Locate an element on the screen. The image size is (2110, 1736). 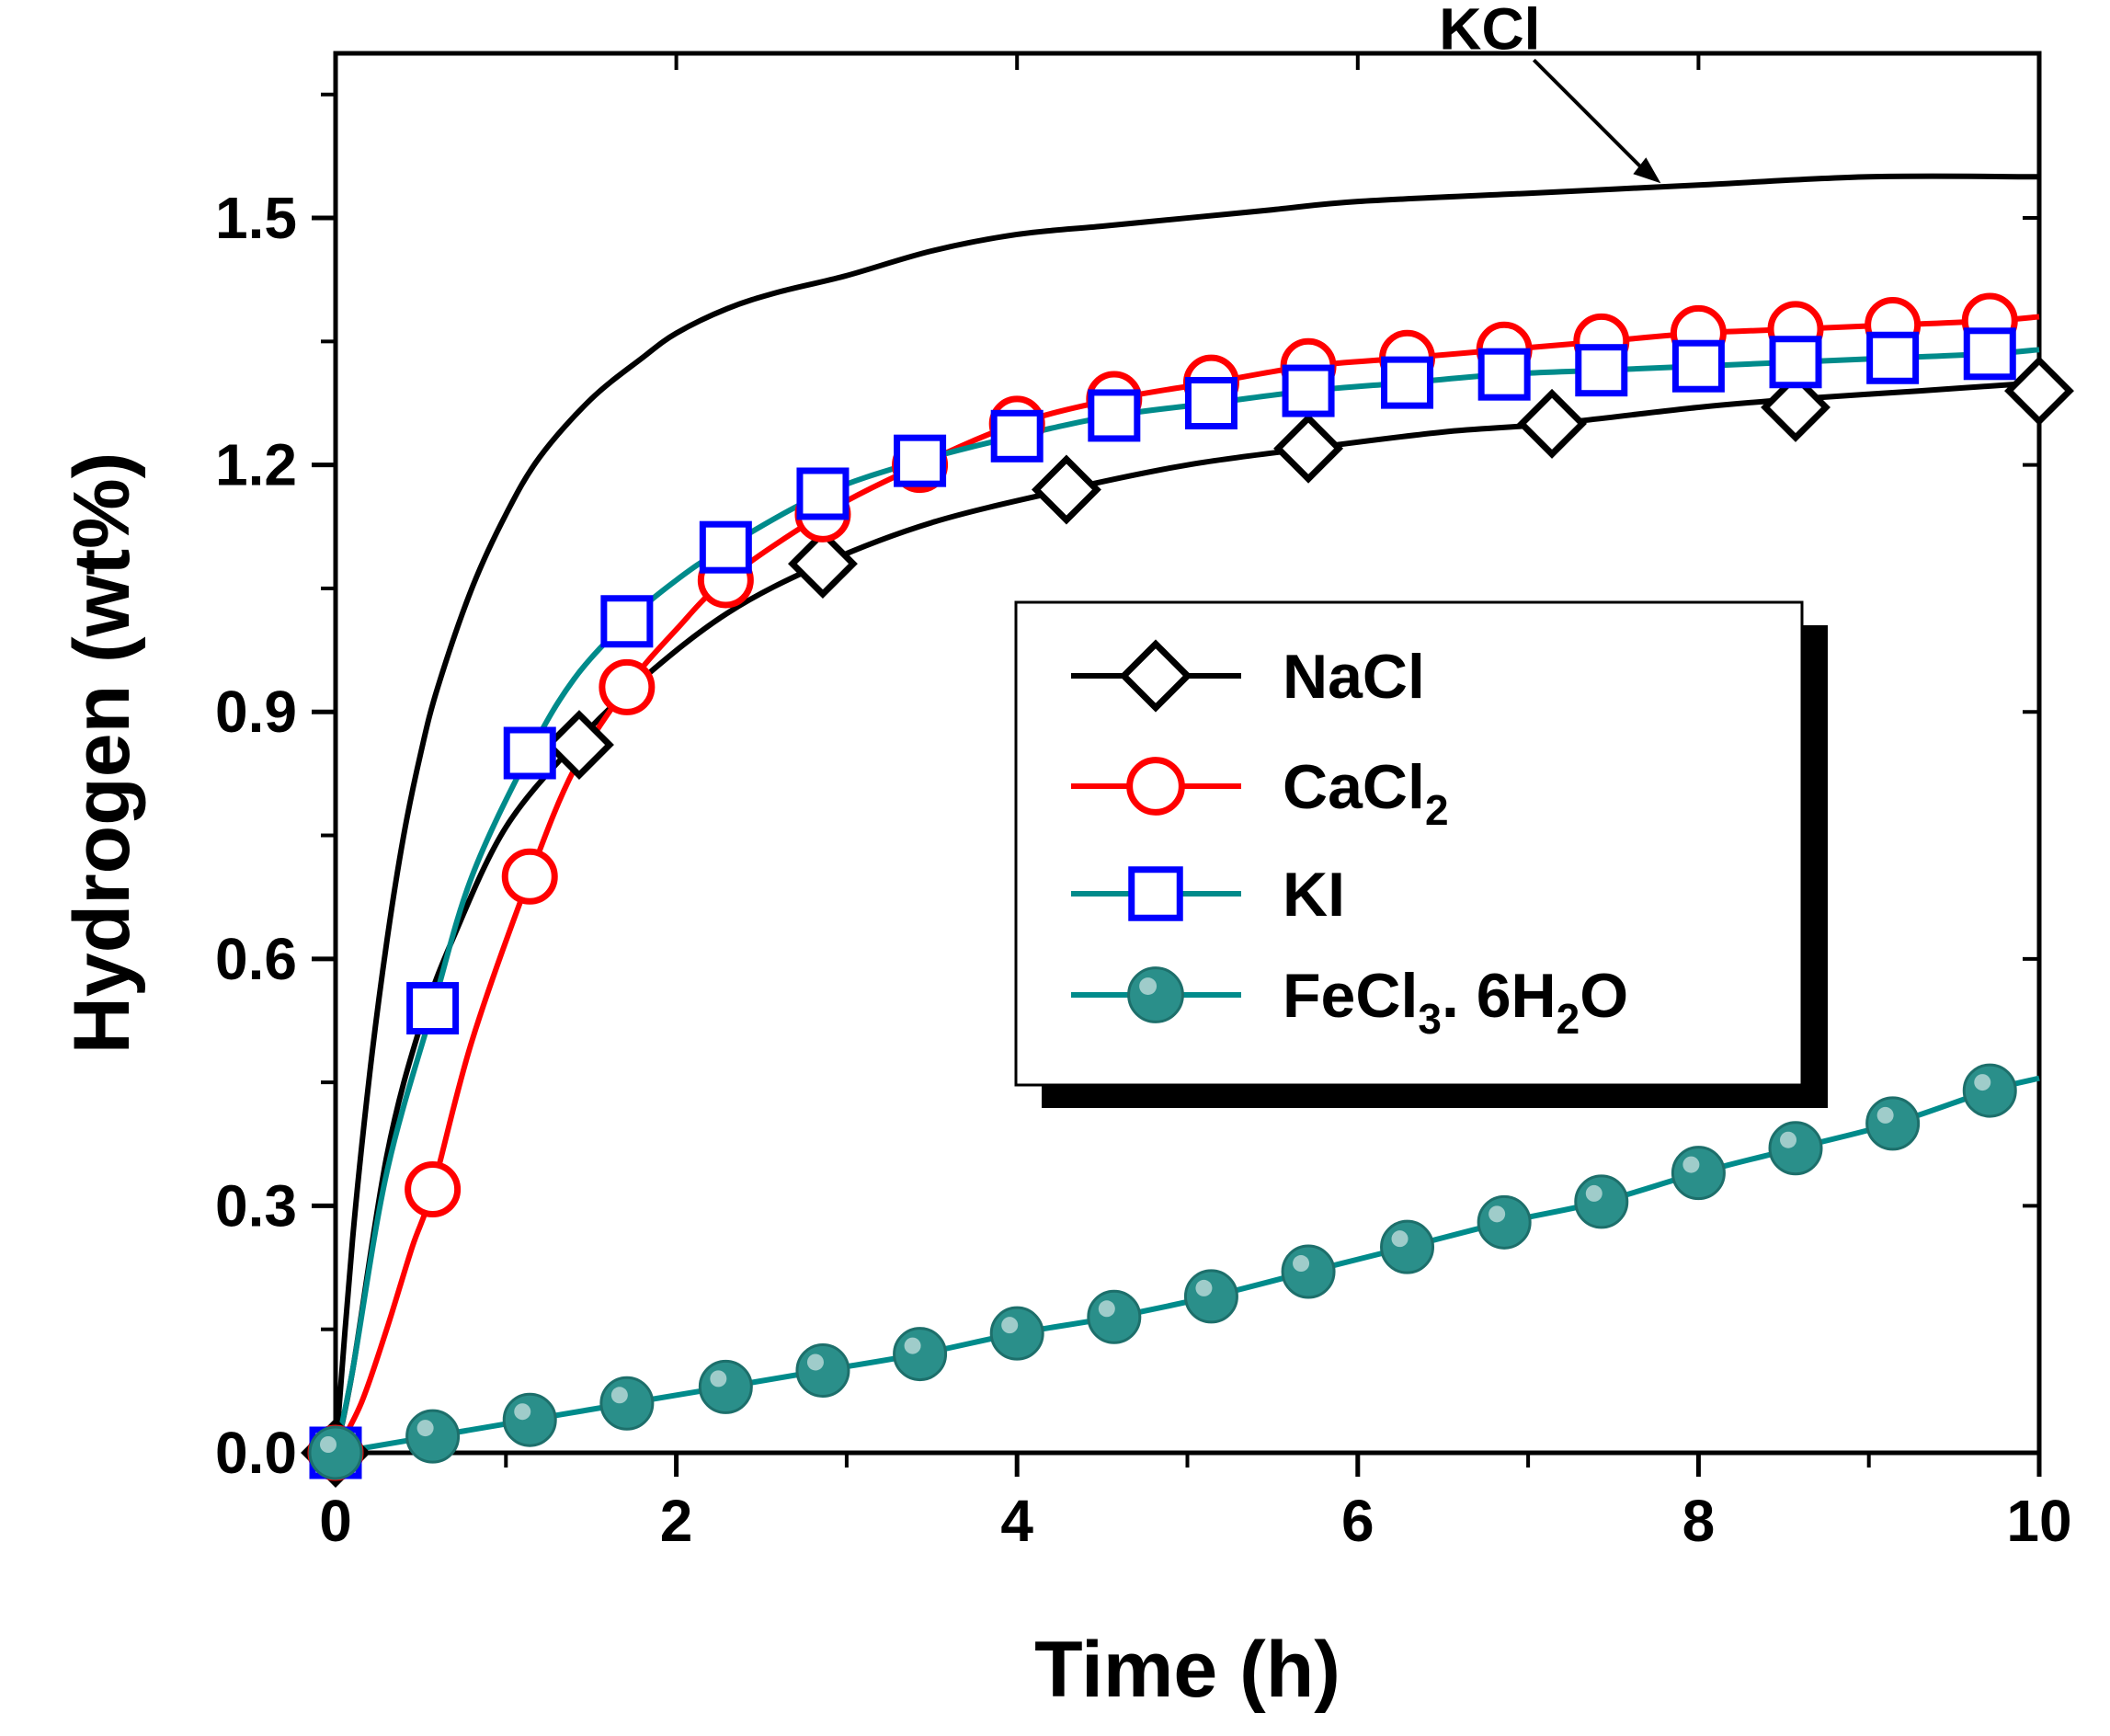
legend-text-part: O is located at coordinates (1604, 996).